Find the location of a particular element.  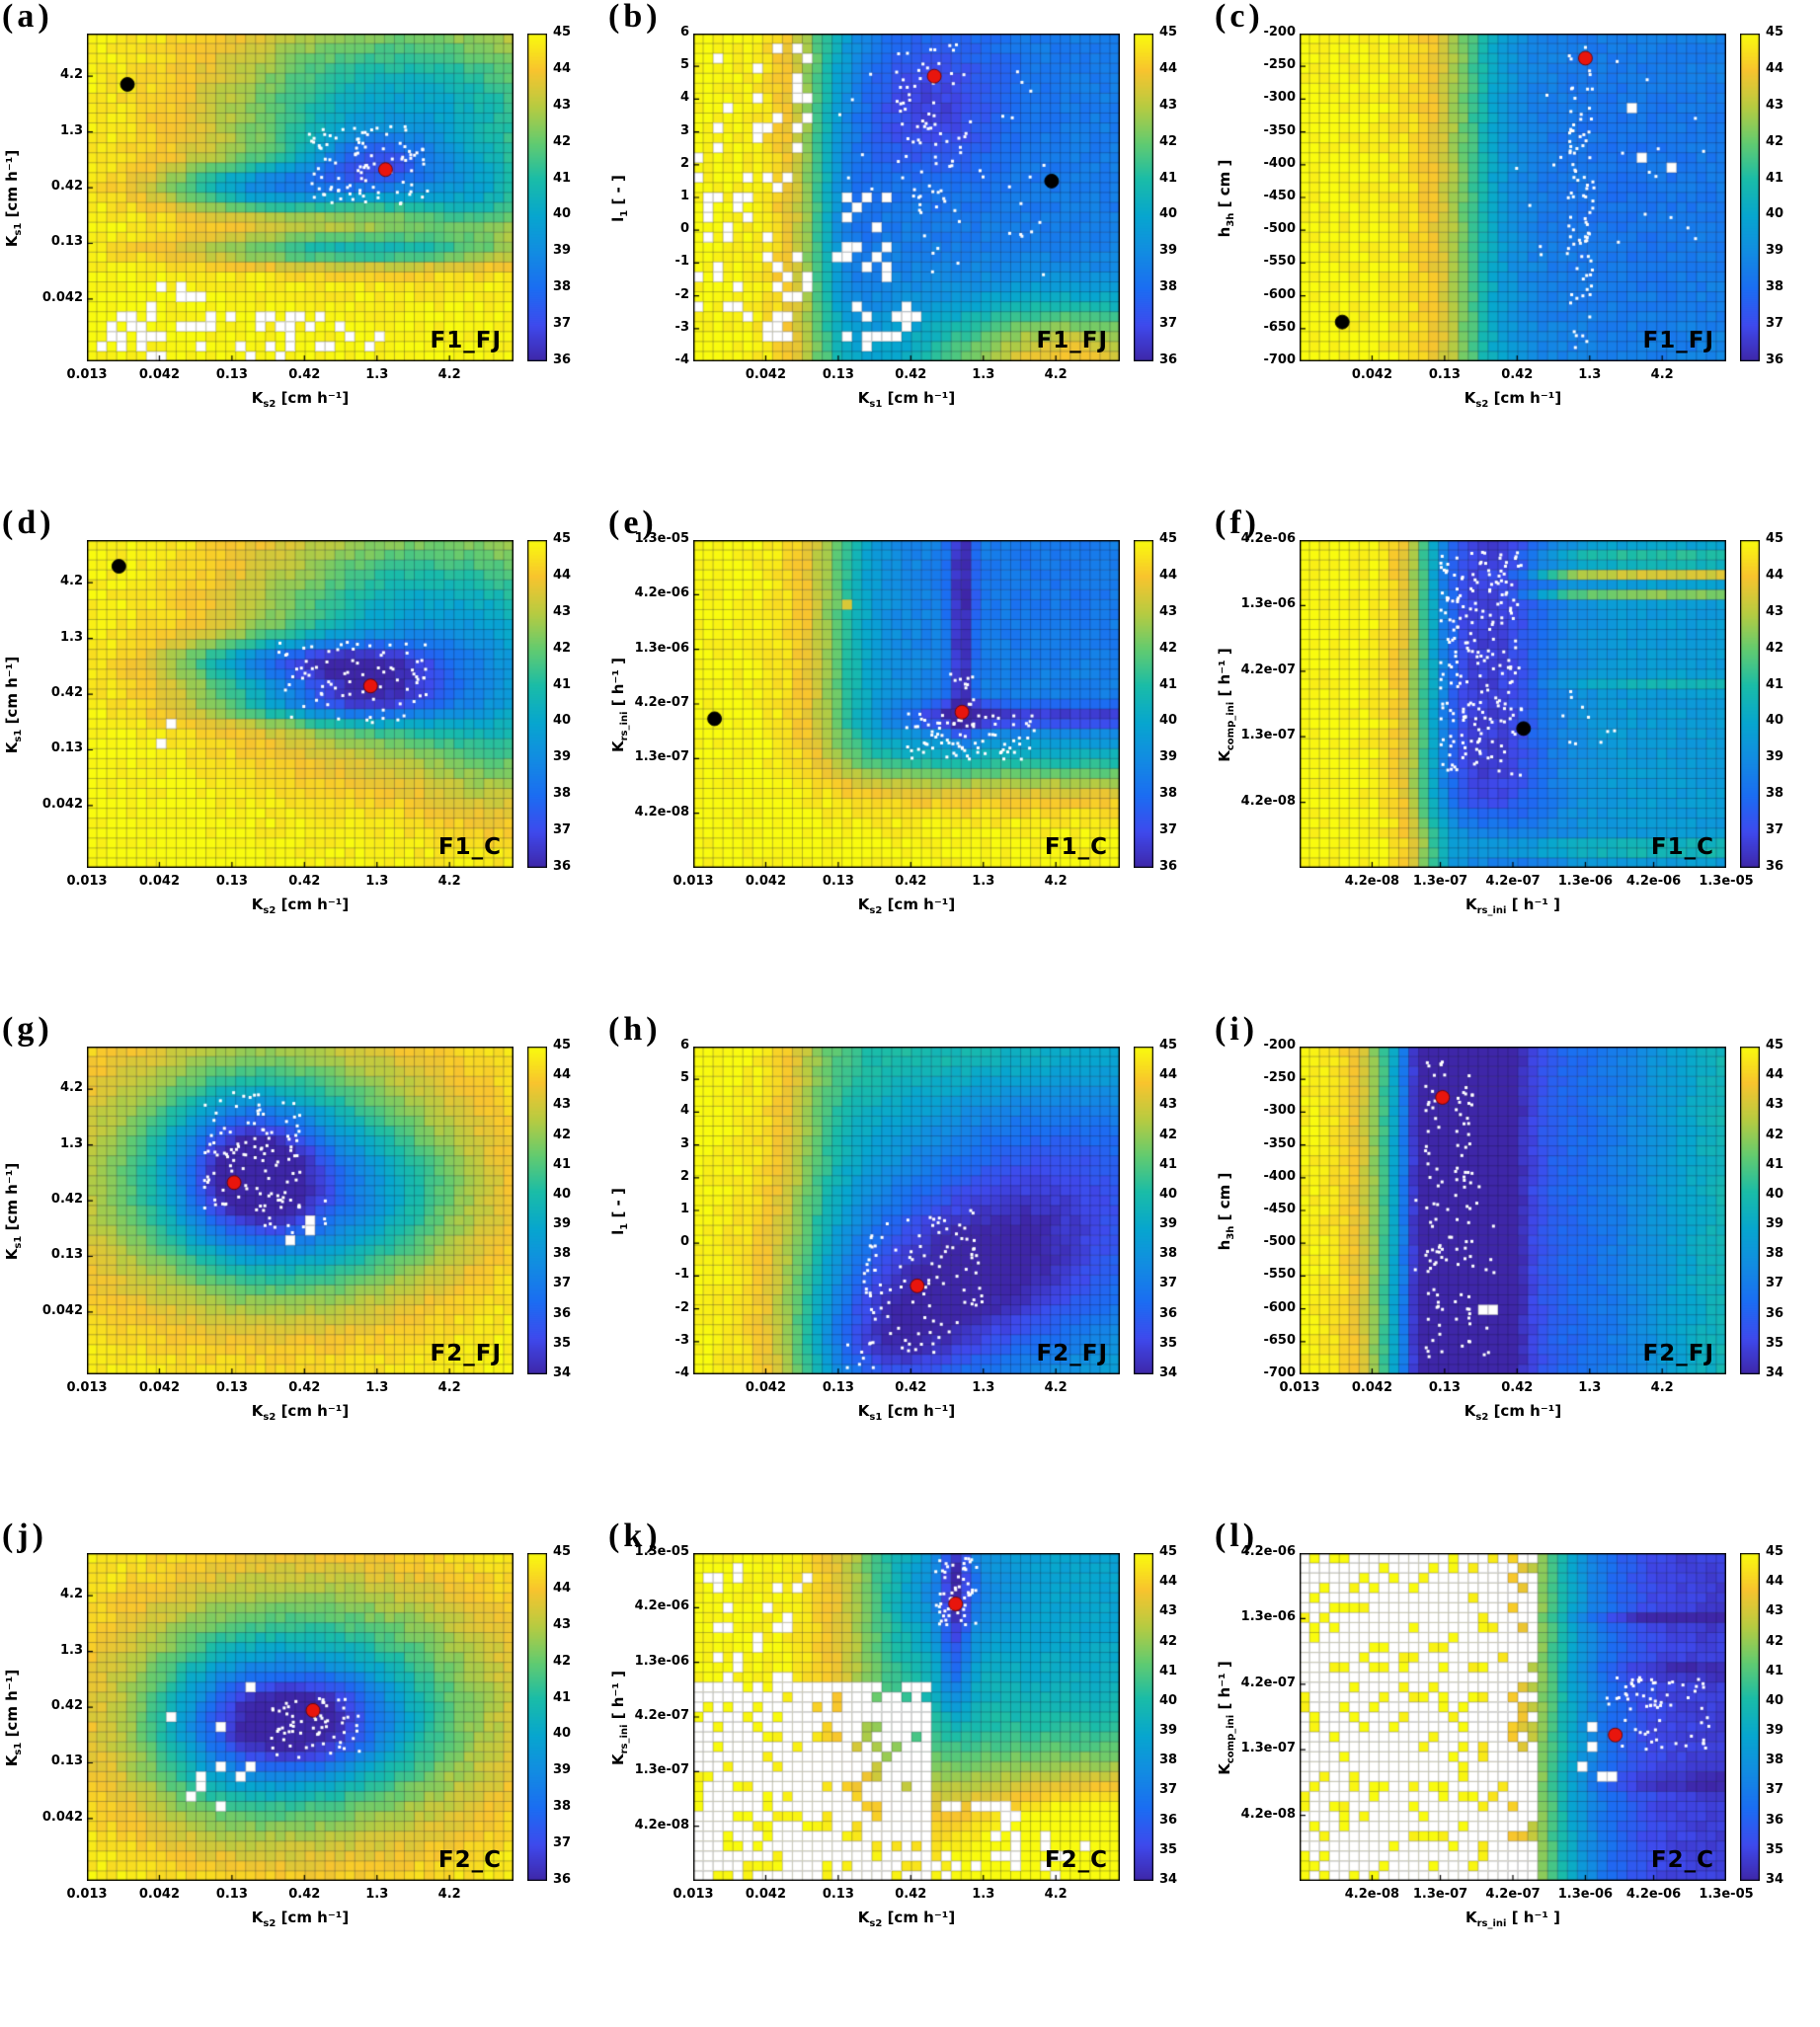

ctick-label: 43 is located at coordinates (1168, 611).